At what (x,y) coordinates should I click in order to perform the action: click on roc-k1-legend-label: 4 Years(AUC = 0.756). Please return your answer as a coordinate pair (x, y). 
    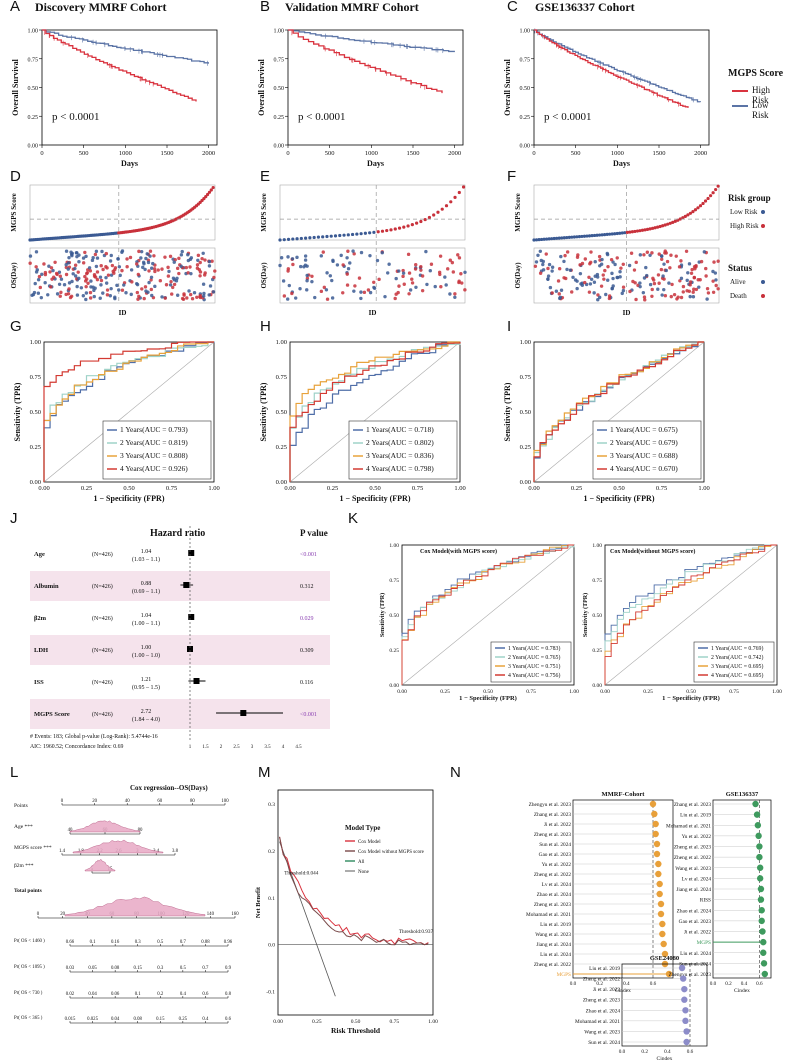
    Looking at the image, I should click on (534, 675).